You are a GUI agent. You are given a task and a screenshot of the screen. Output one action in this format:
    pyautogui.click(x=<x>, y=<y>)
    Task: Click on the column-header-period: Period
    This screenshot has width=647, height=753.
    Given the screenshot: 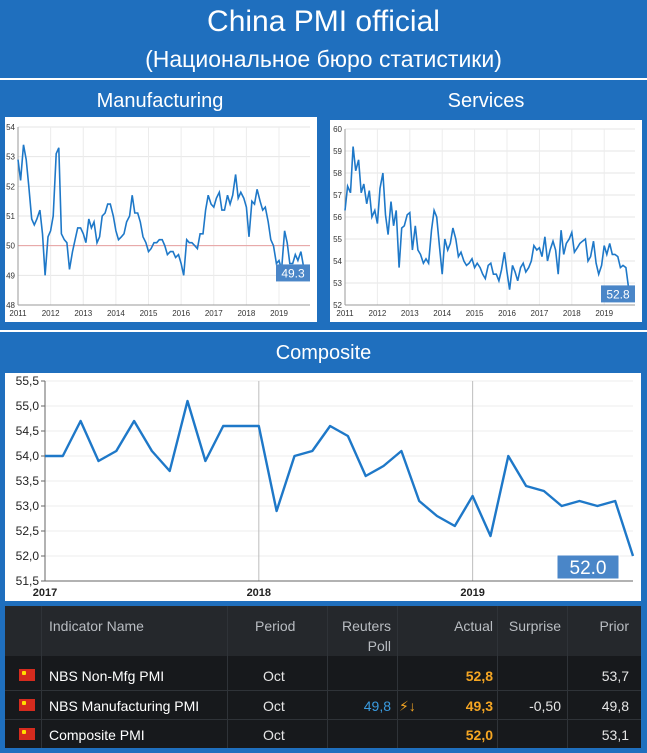 What is the action you would take?
    pyautogui.click(x=275, y=626)
    